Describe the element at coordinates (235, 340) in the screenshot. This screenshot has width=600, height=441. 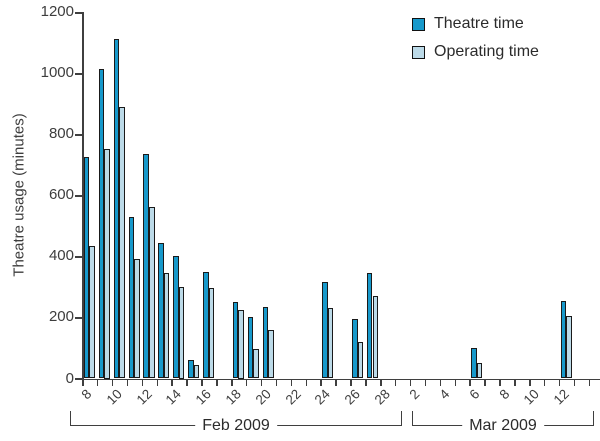
I see `bar-feb-18-theatre-time` at that location.